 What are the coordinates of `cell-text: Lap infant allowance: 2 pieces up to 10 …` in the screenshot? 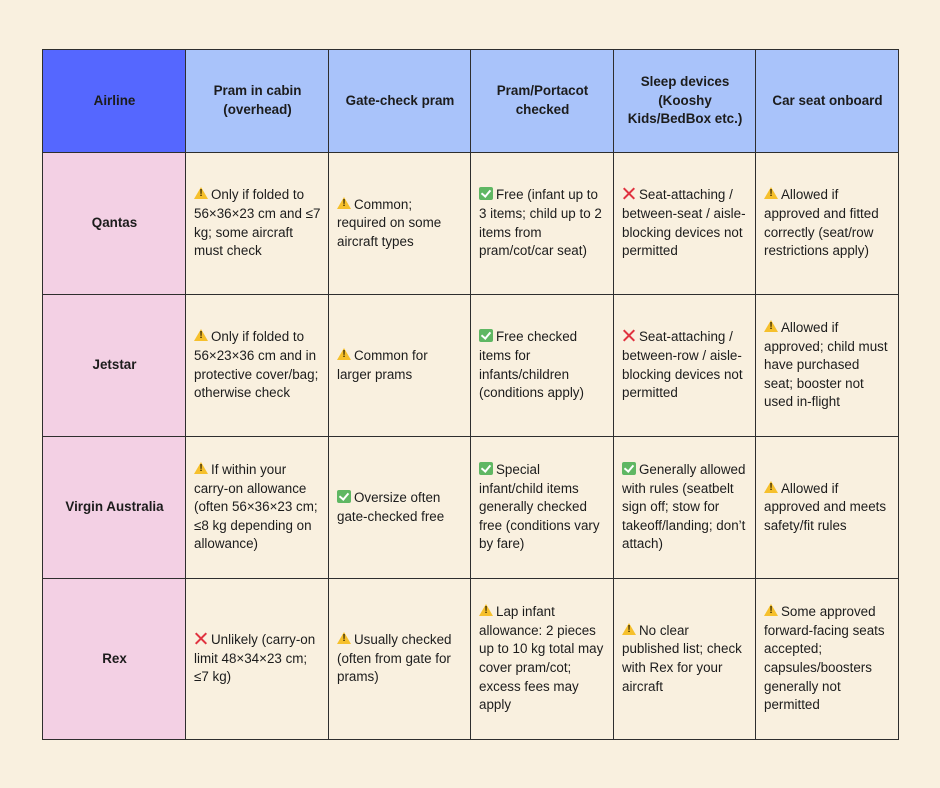 It's located at (541, 658).